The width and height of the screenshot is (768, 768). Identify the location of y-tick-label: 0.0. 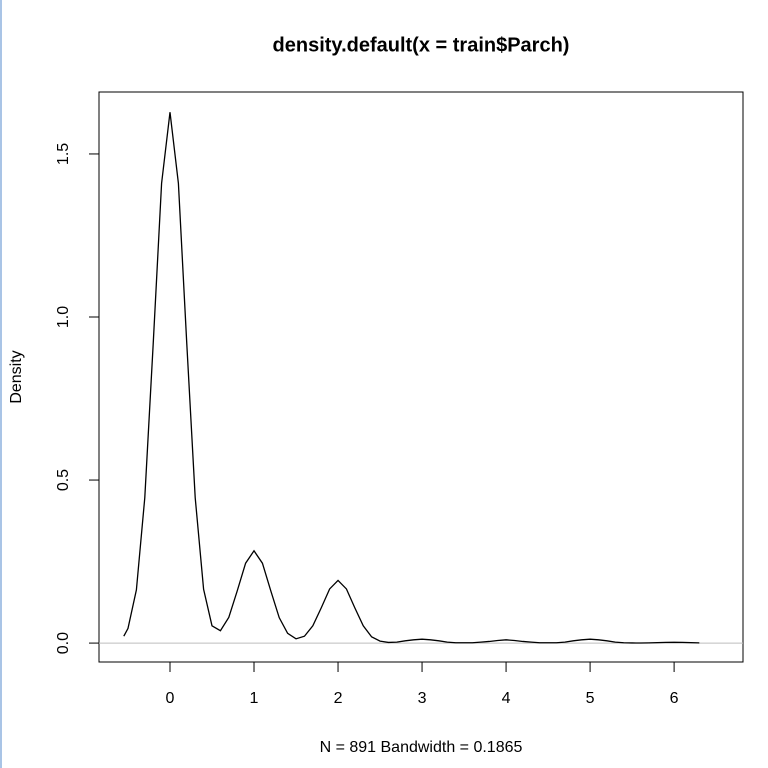
(63, 643).